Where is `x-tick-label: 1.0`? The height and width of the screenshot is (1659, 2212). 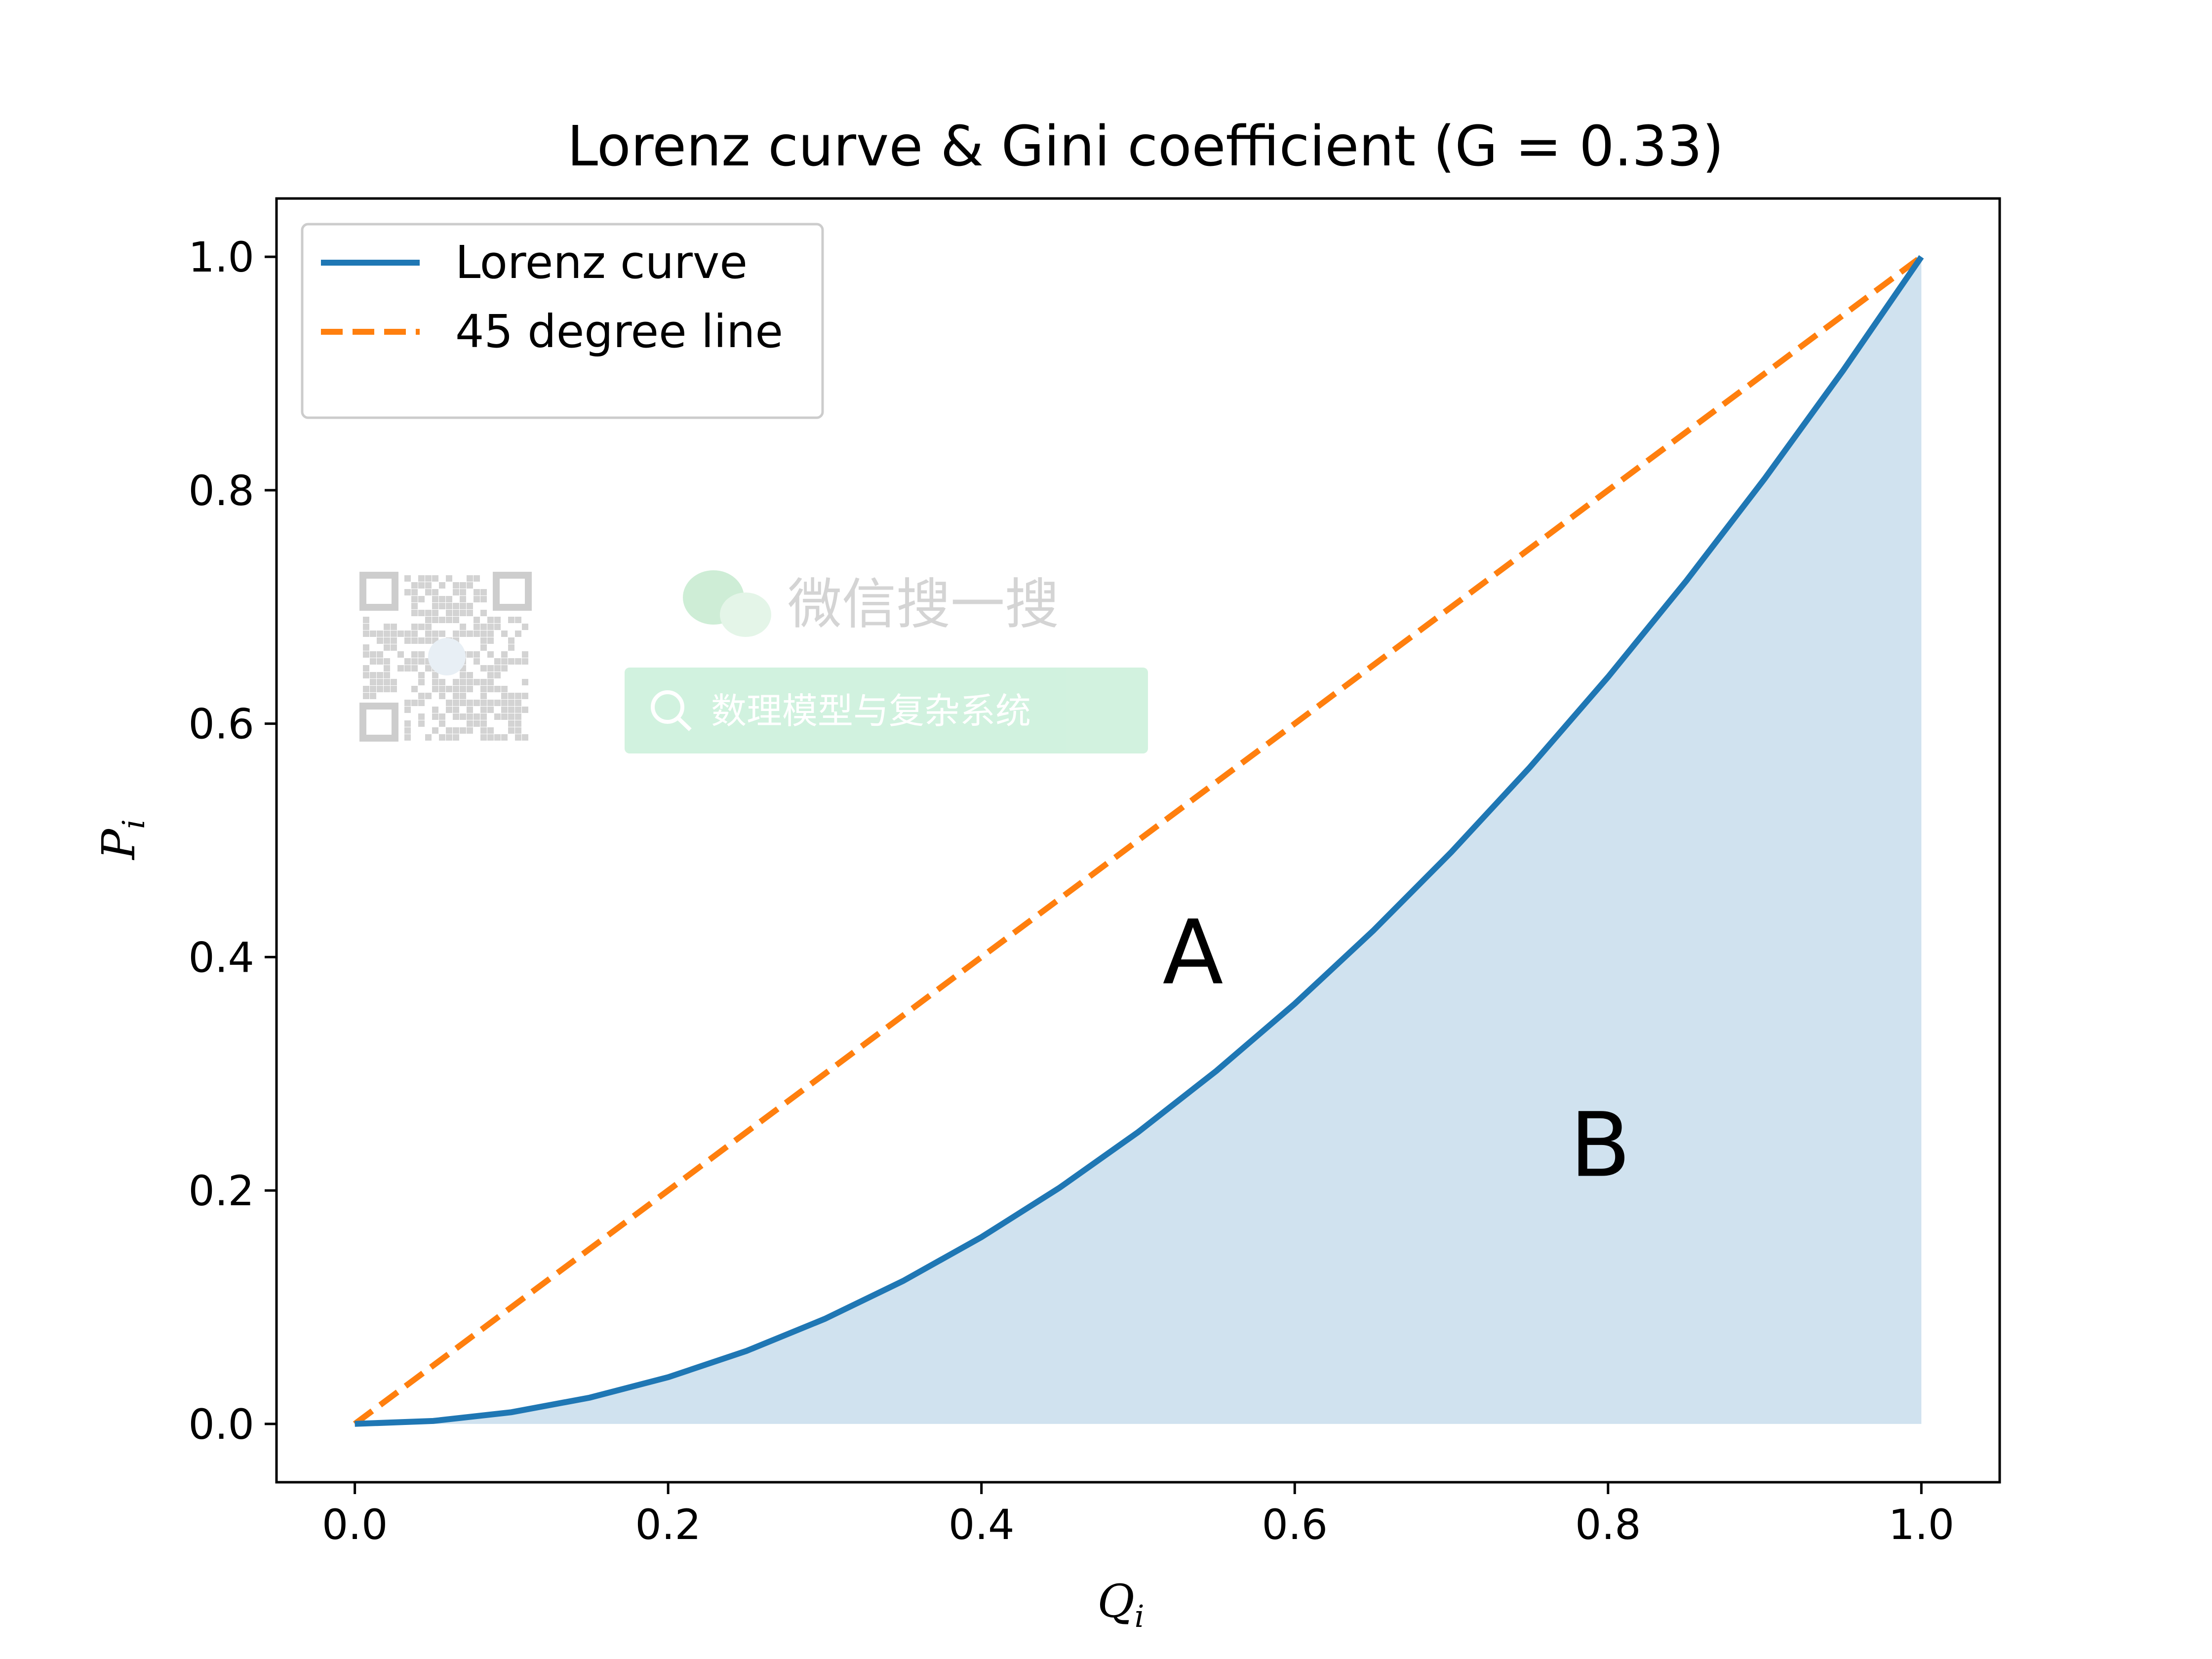
x-tick-label: 1.0 is located at coordinates (1922, 1525).